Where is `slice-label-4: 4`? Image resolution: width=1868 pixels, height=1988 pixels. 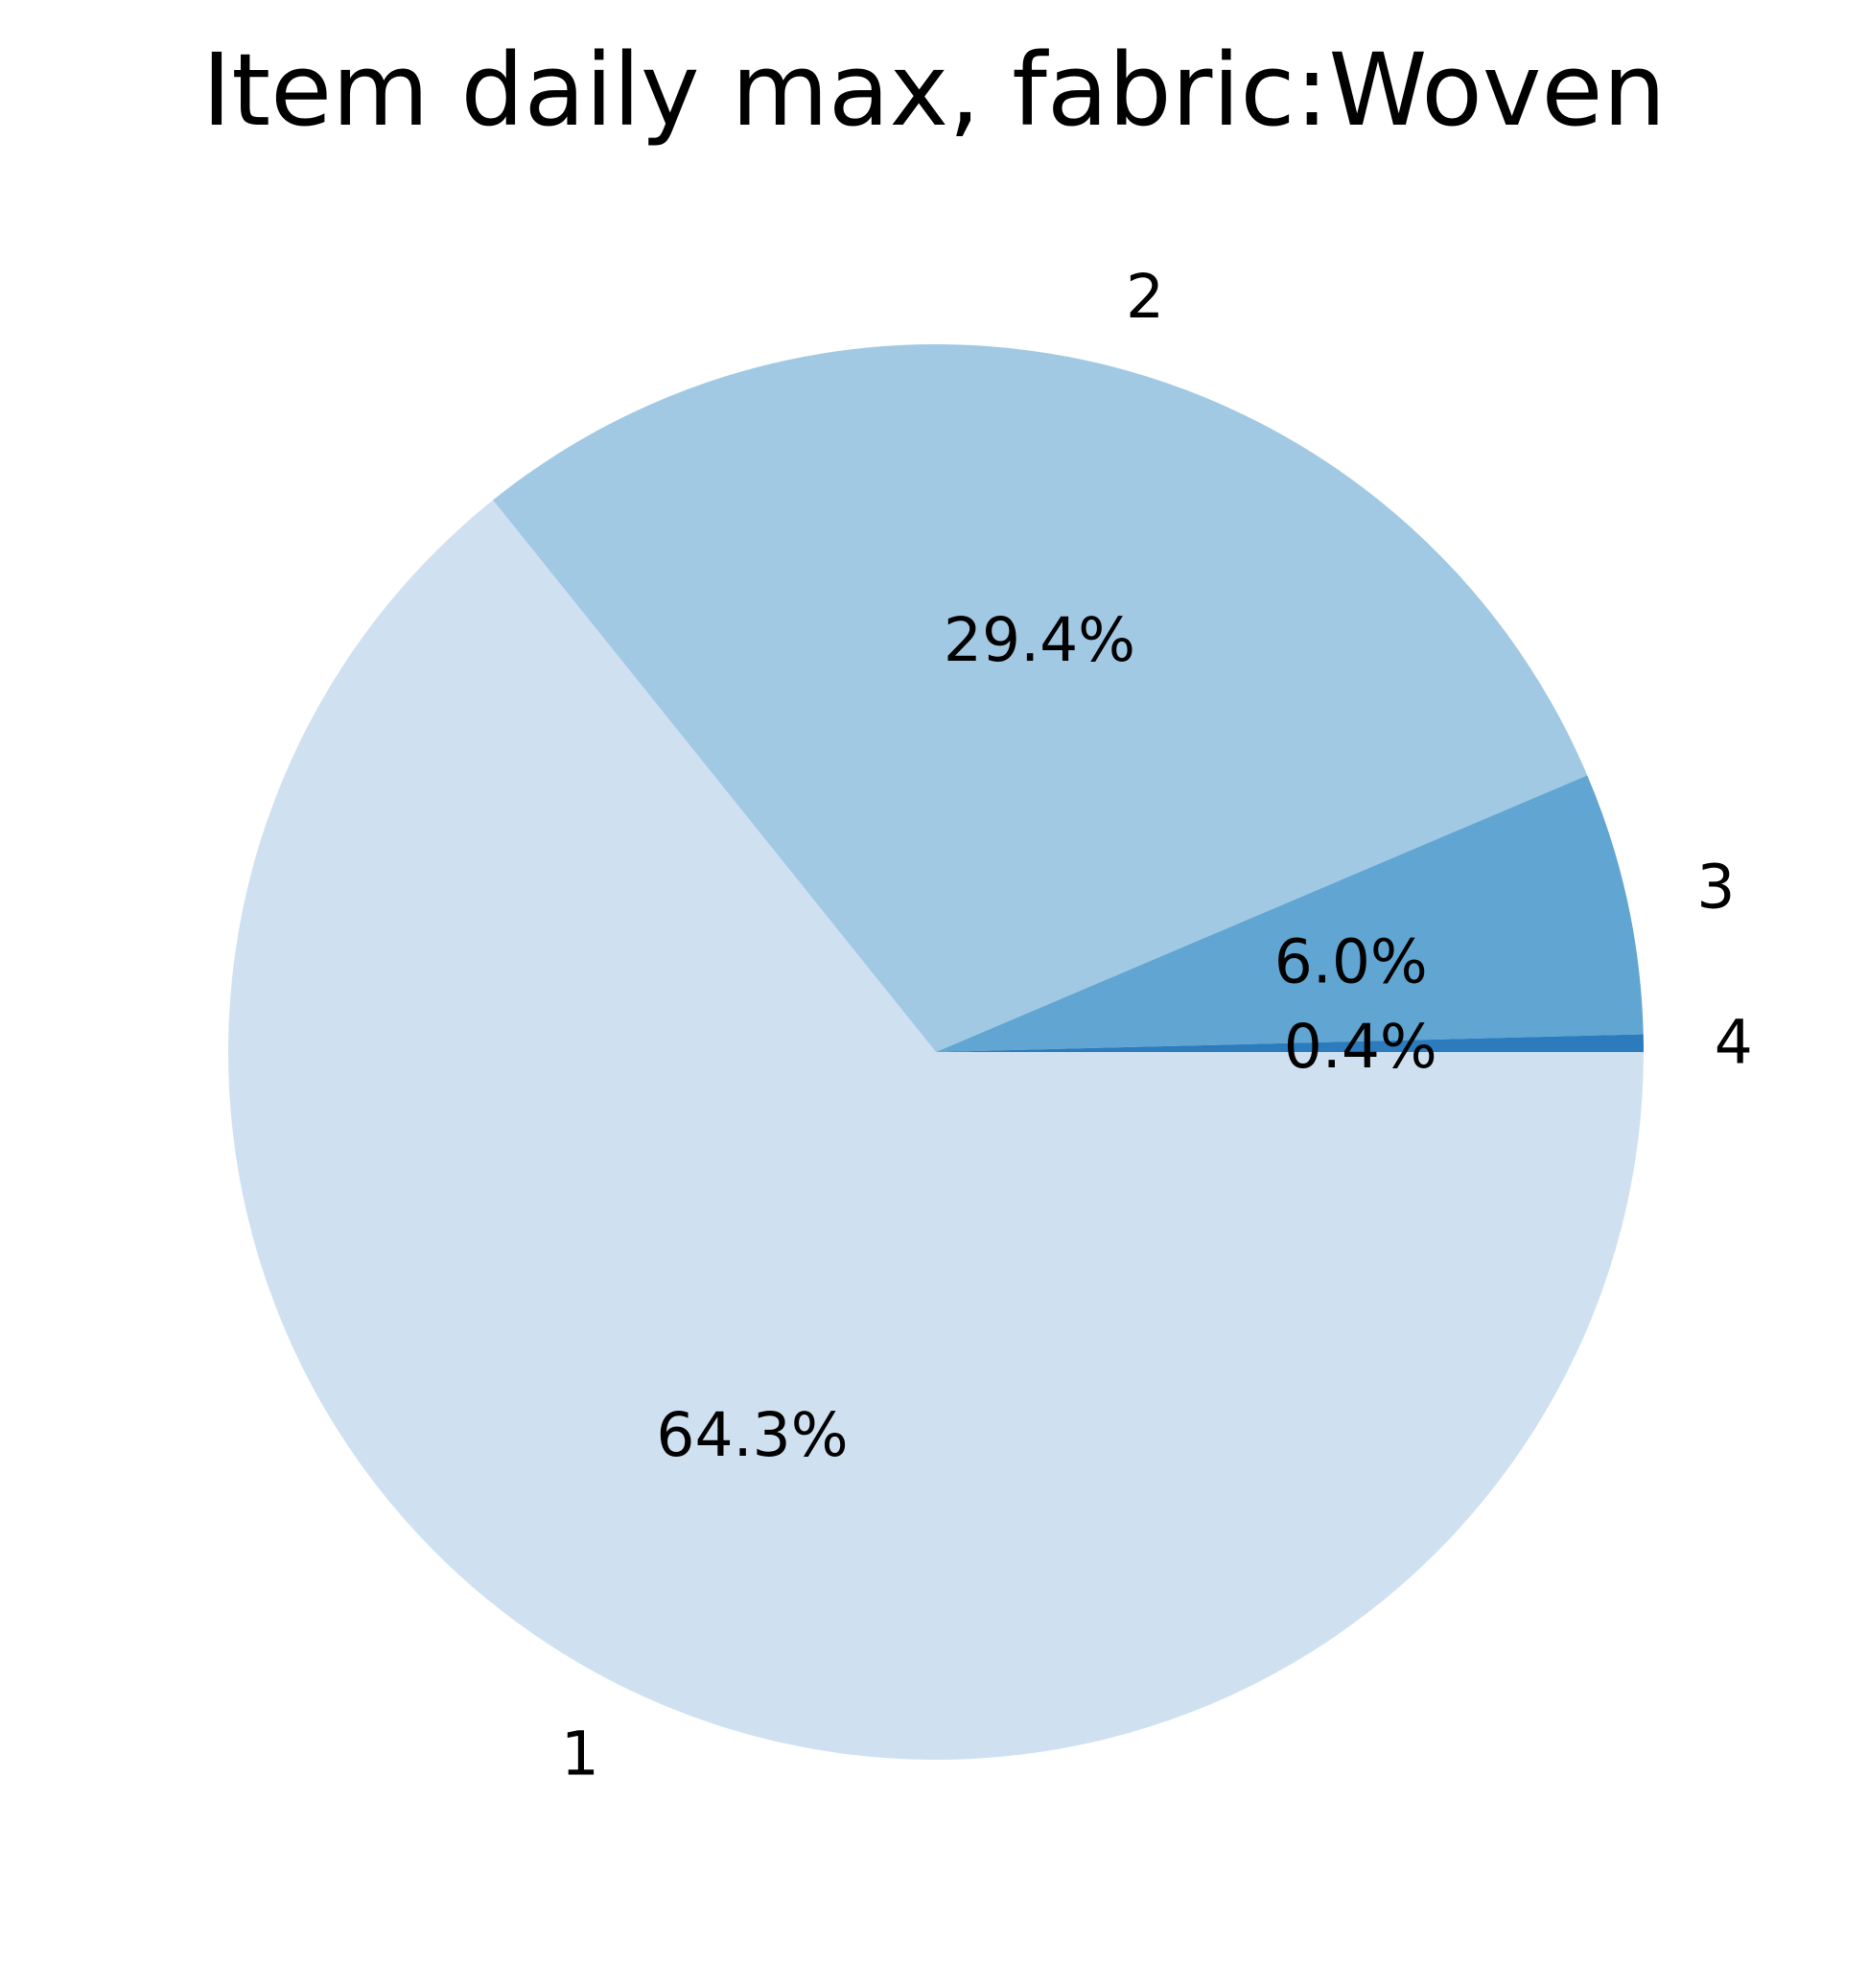 slice-label-4: 4 is located at coordinates (1734, 1042).